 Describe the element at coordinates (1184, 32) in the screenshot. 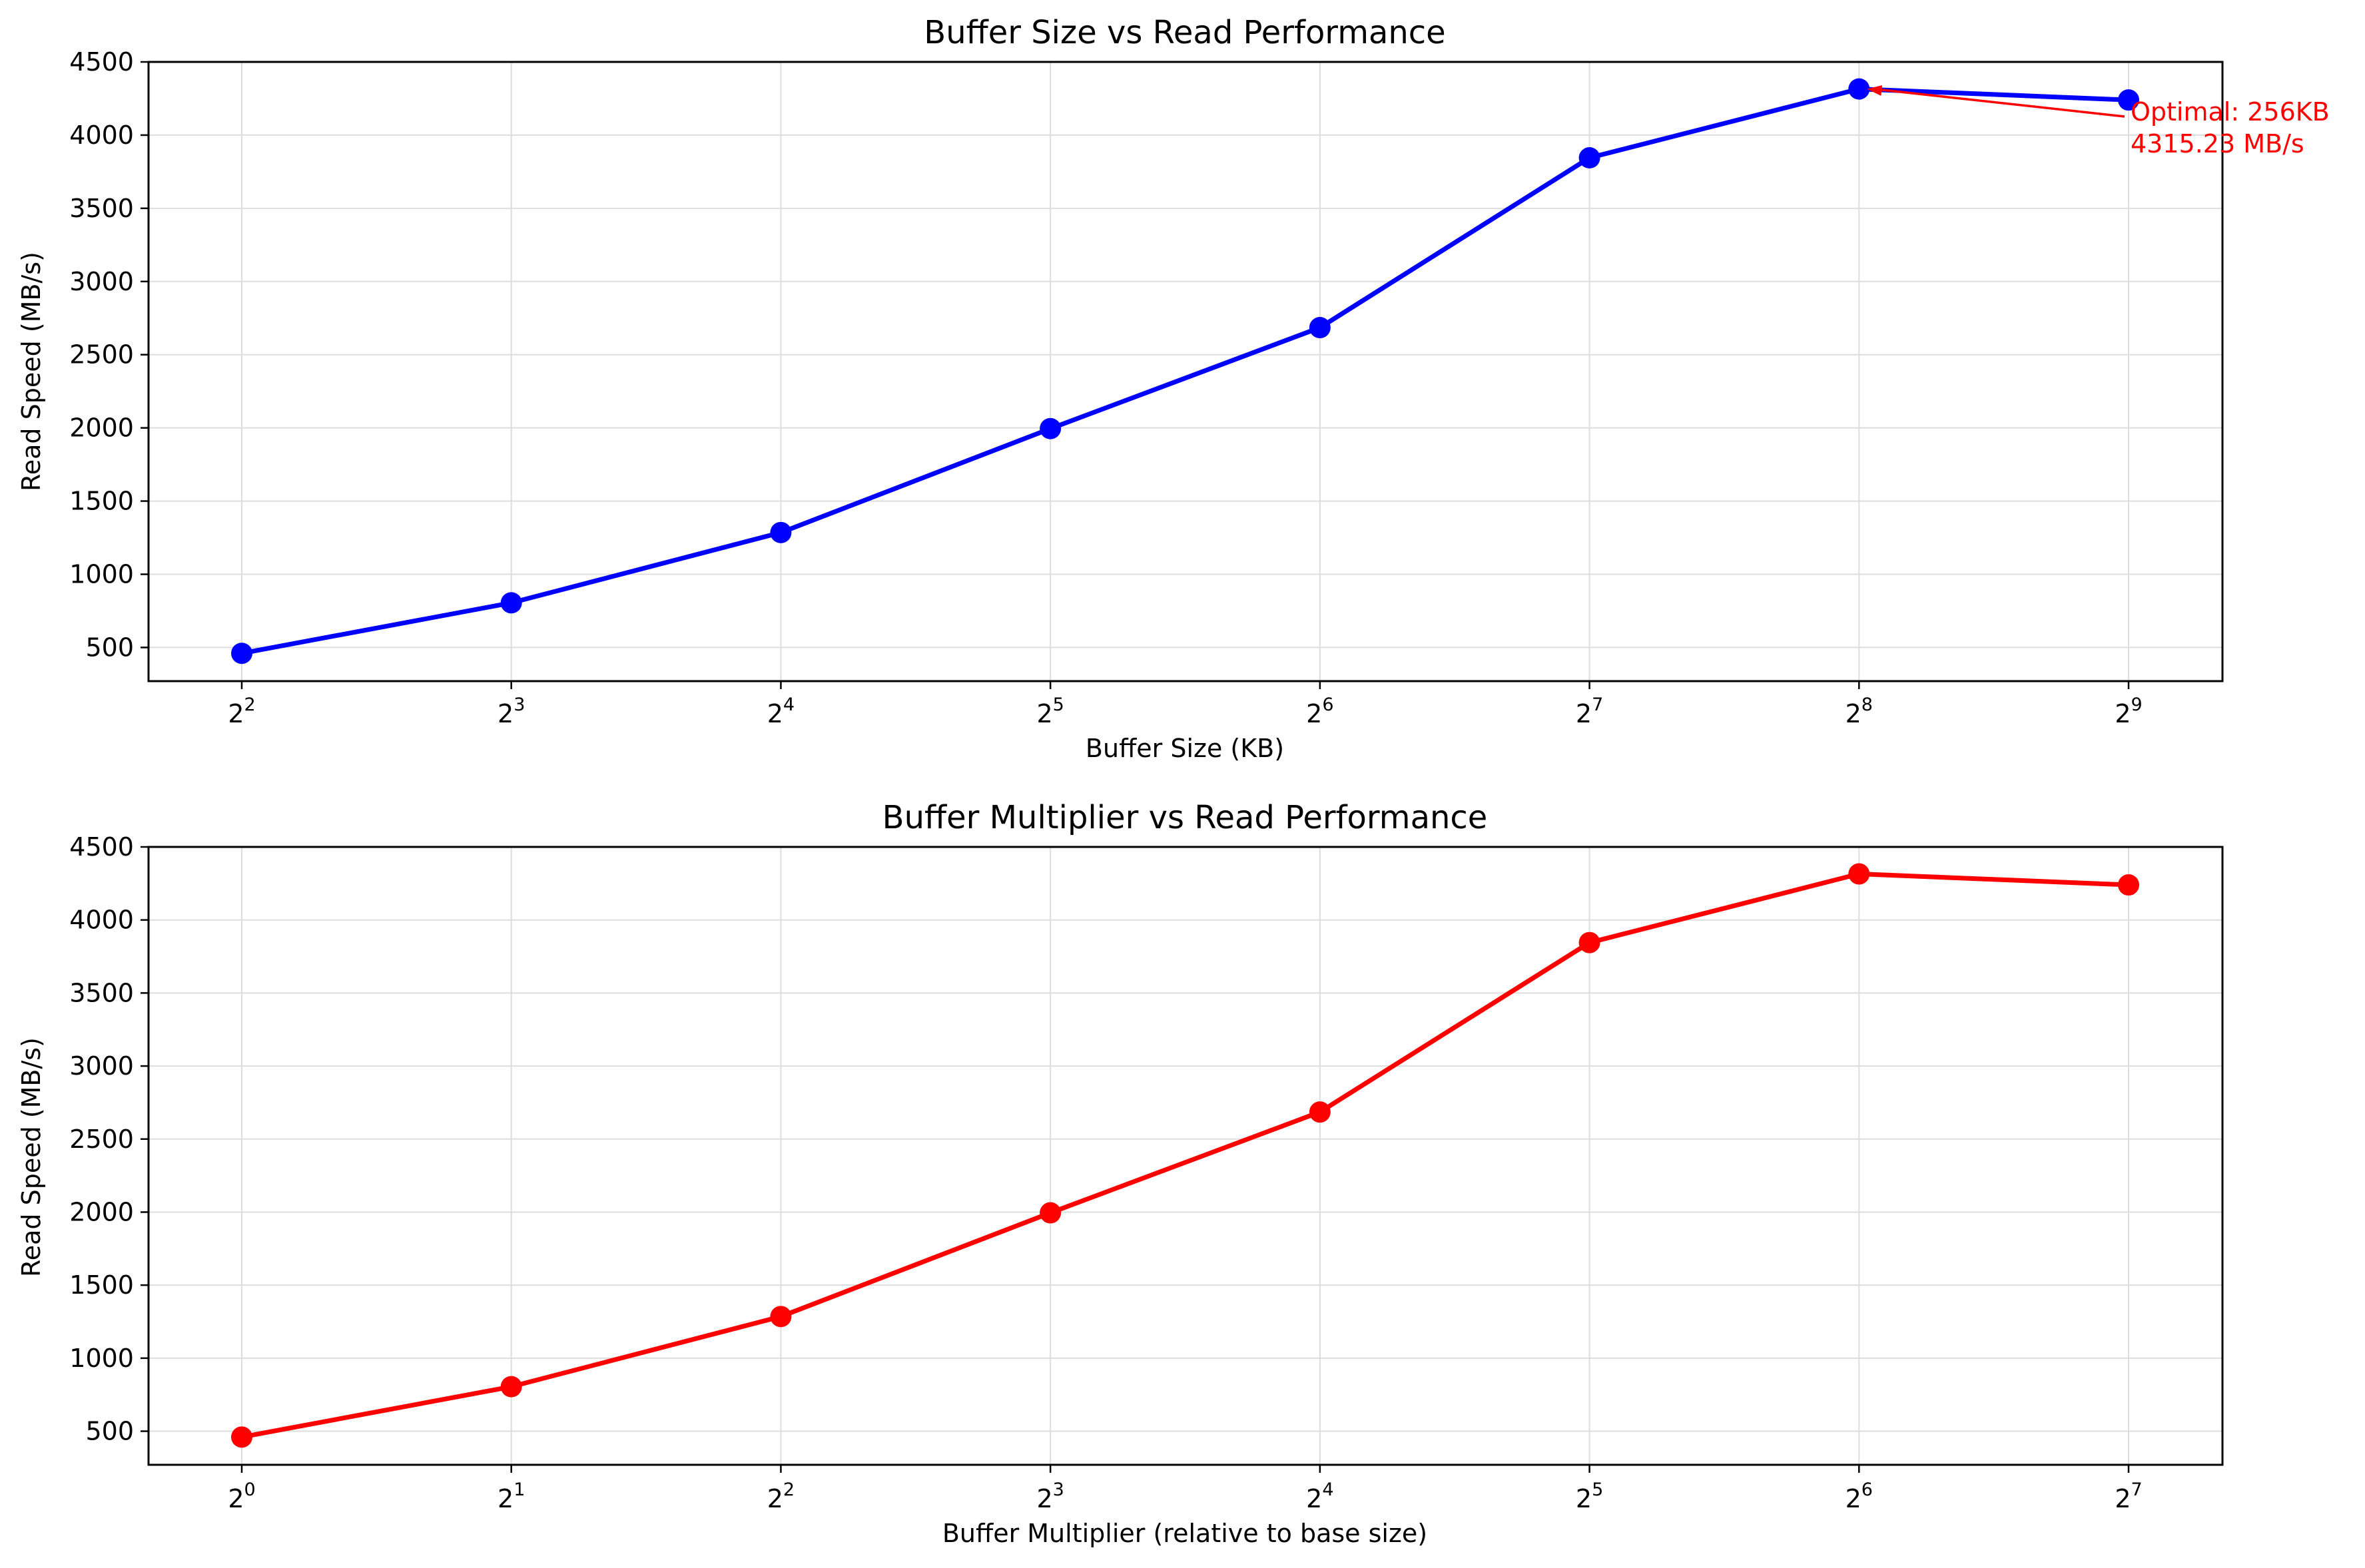

I see `chart-title: Buffer Size vs Read Performance` at that location.